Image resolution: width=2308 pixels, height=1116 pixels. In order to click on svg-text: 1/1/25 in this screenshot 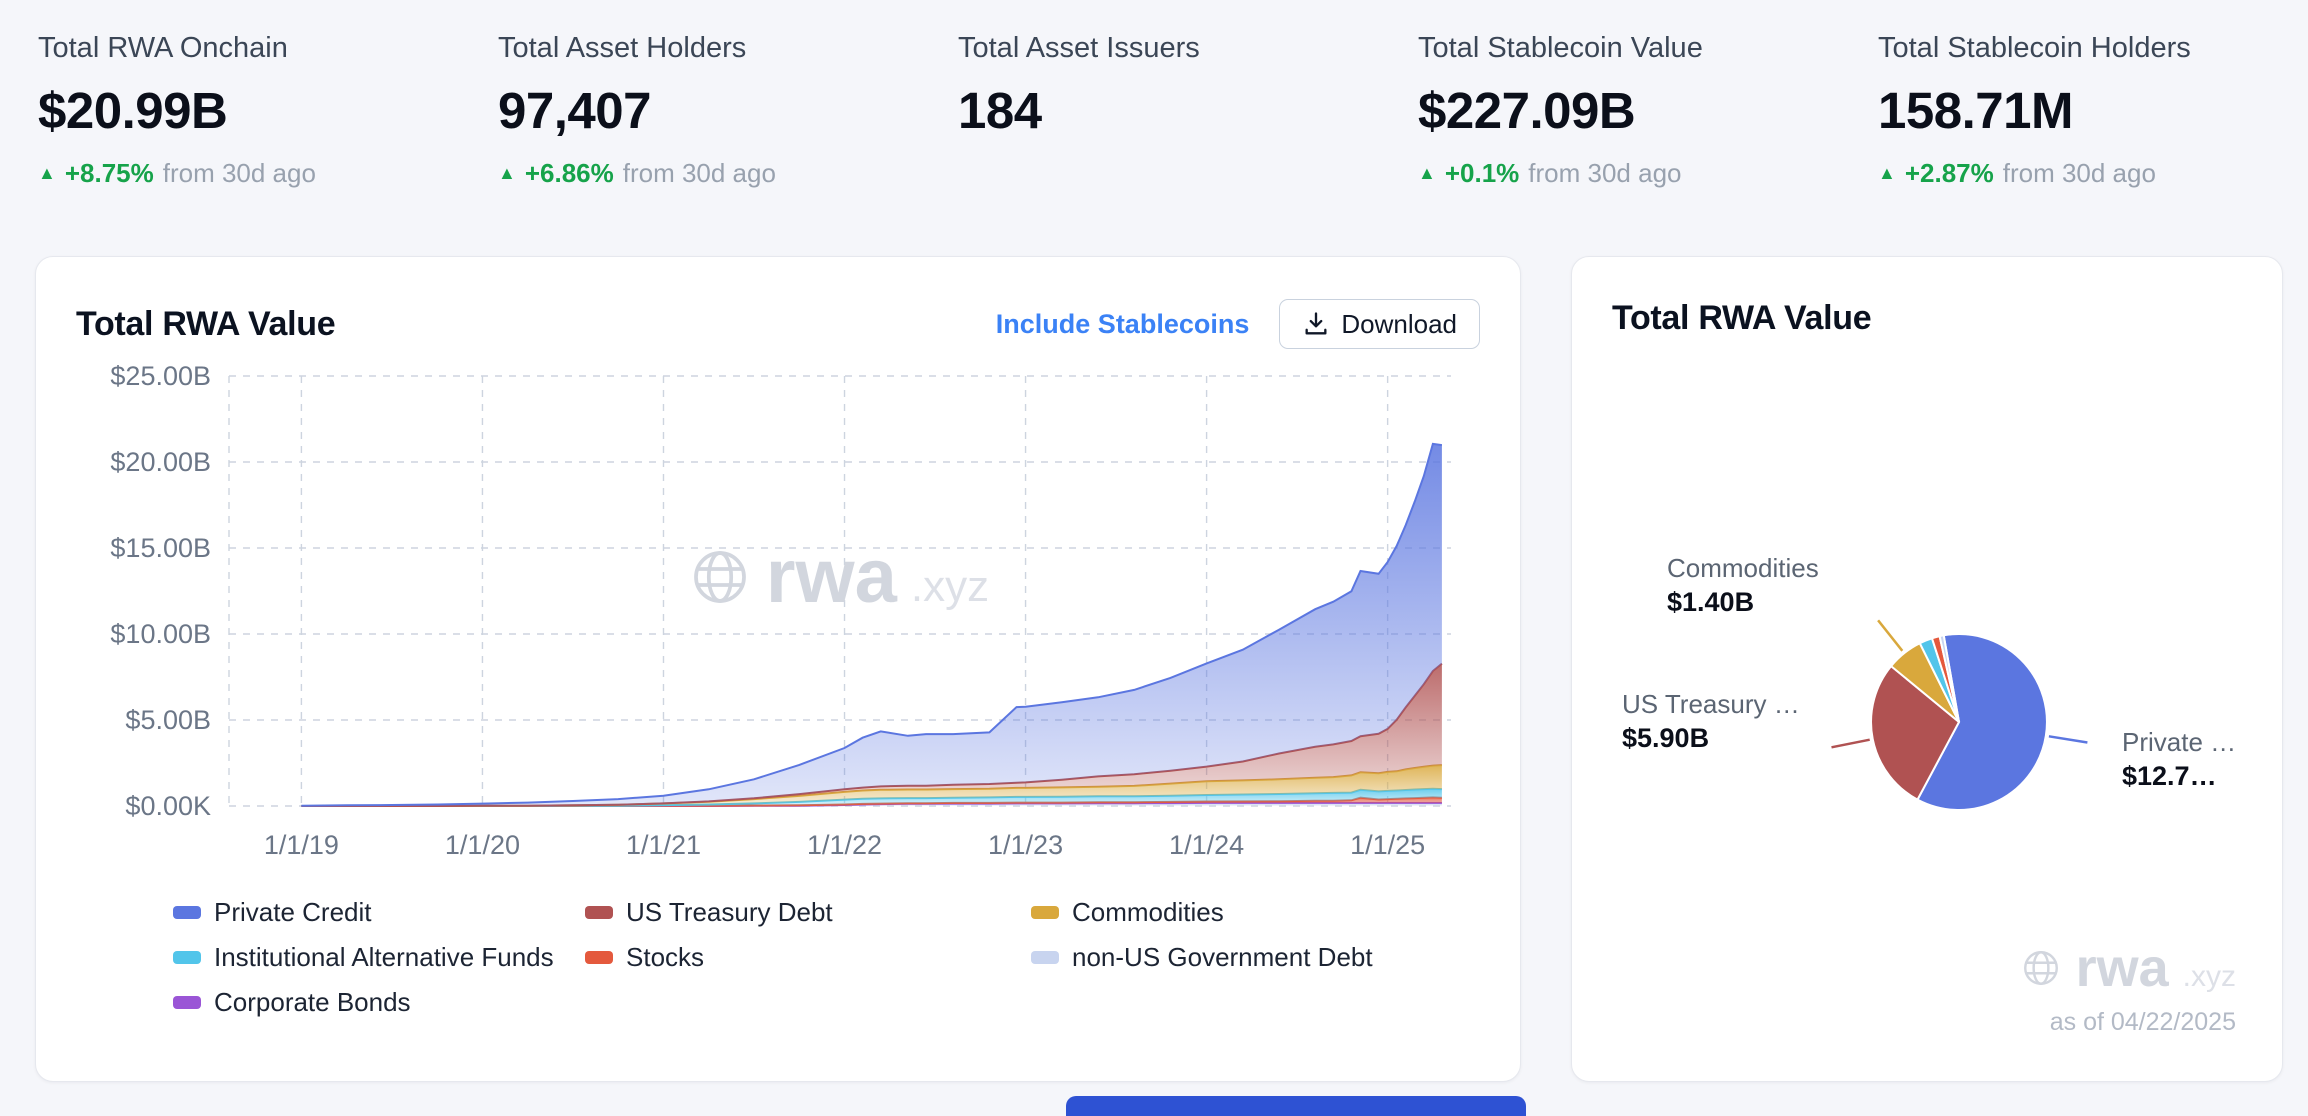, I will do `click(1387, 845)`.